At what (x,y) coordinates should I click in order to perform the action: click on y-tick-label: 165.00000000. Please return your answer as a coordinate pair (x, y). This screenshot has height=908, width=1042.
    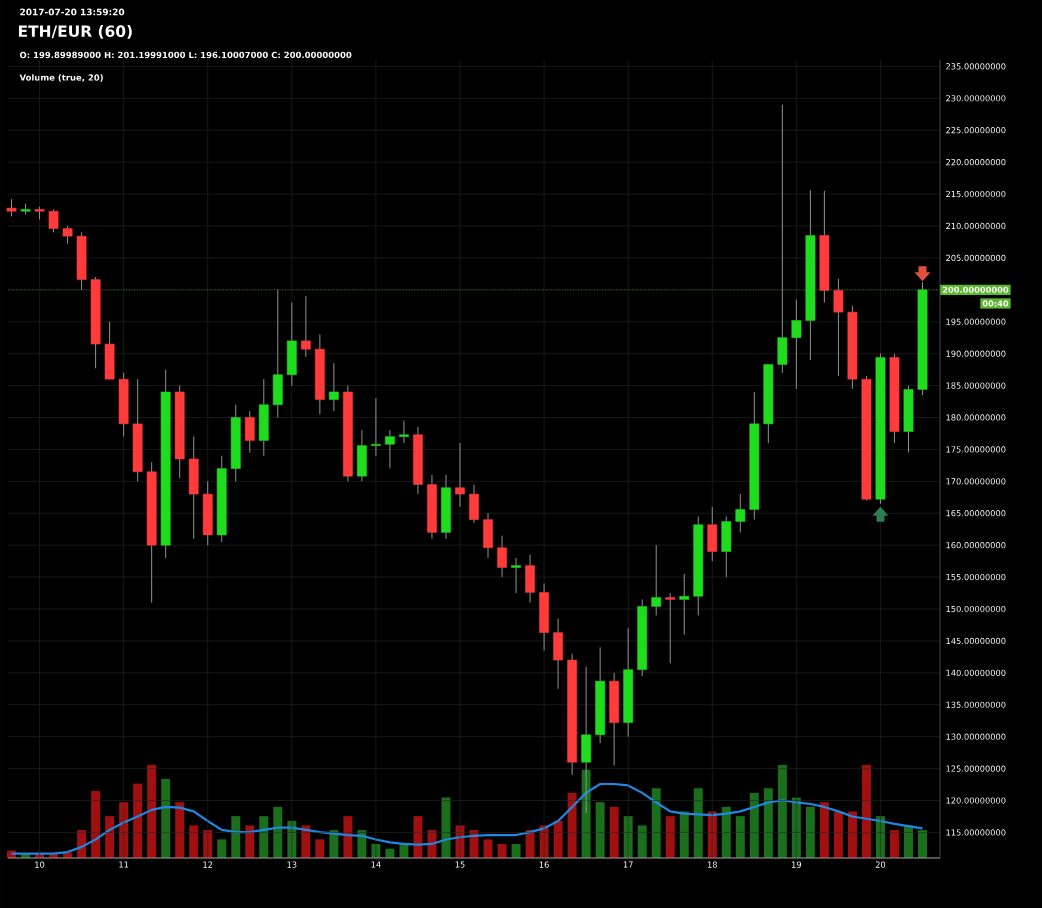
    Looking at the image, I should click on (976, 513).